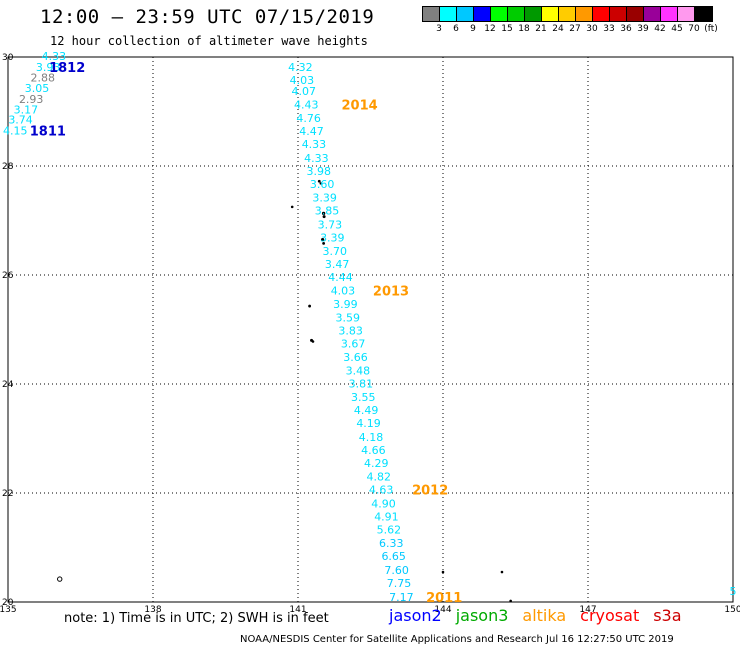  Describe the element at coordinates (401, 597) in the screenshot. I see `wave-height-label: 7.17` at that location.